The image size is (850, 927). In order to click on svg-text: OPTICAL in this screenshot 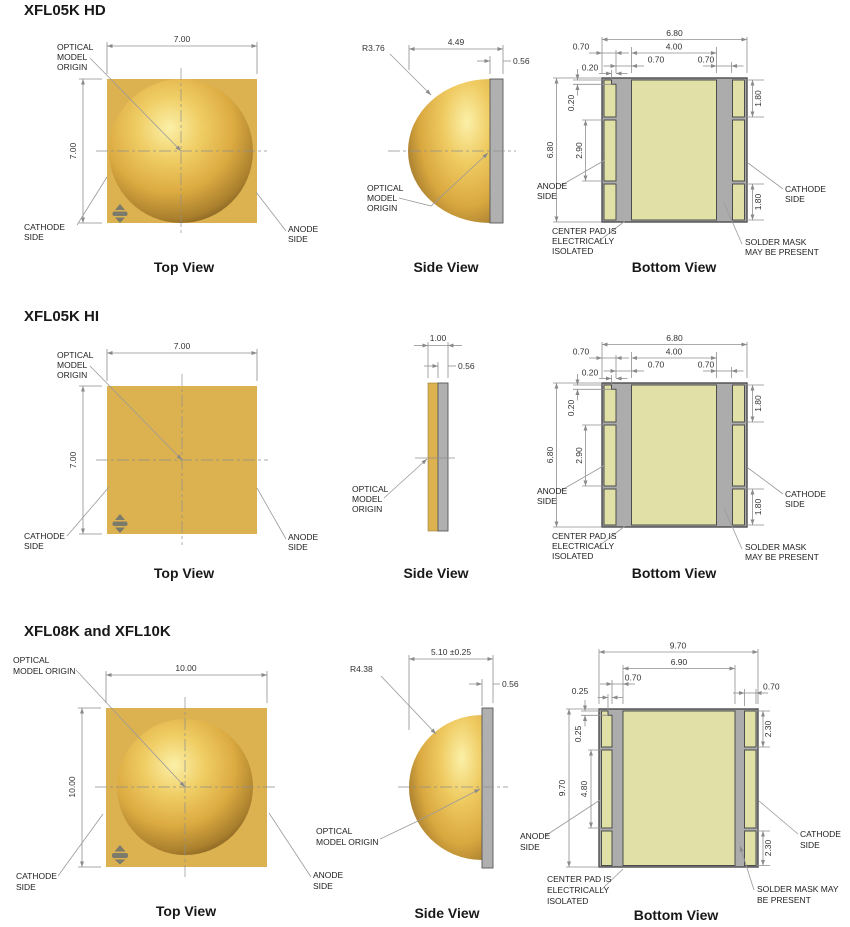, I will do `click(75, 47)`.